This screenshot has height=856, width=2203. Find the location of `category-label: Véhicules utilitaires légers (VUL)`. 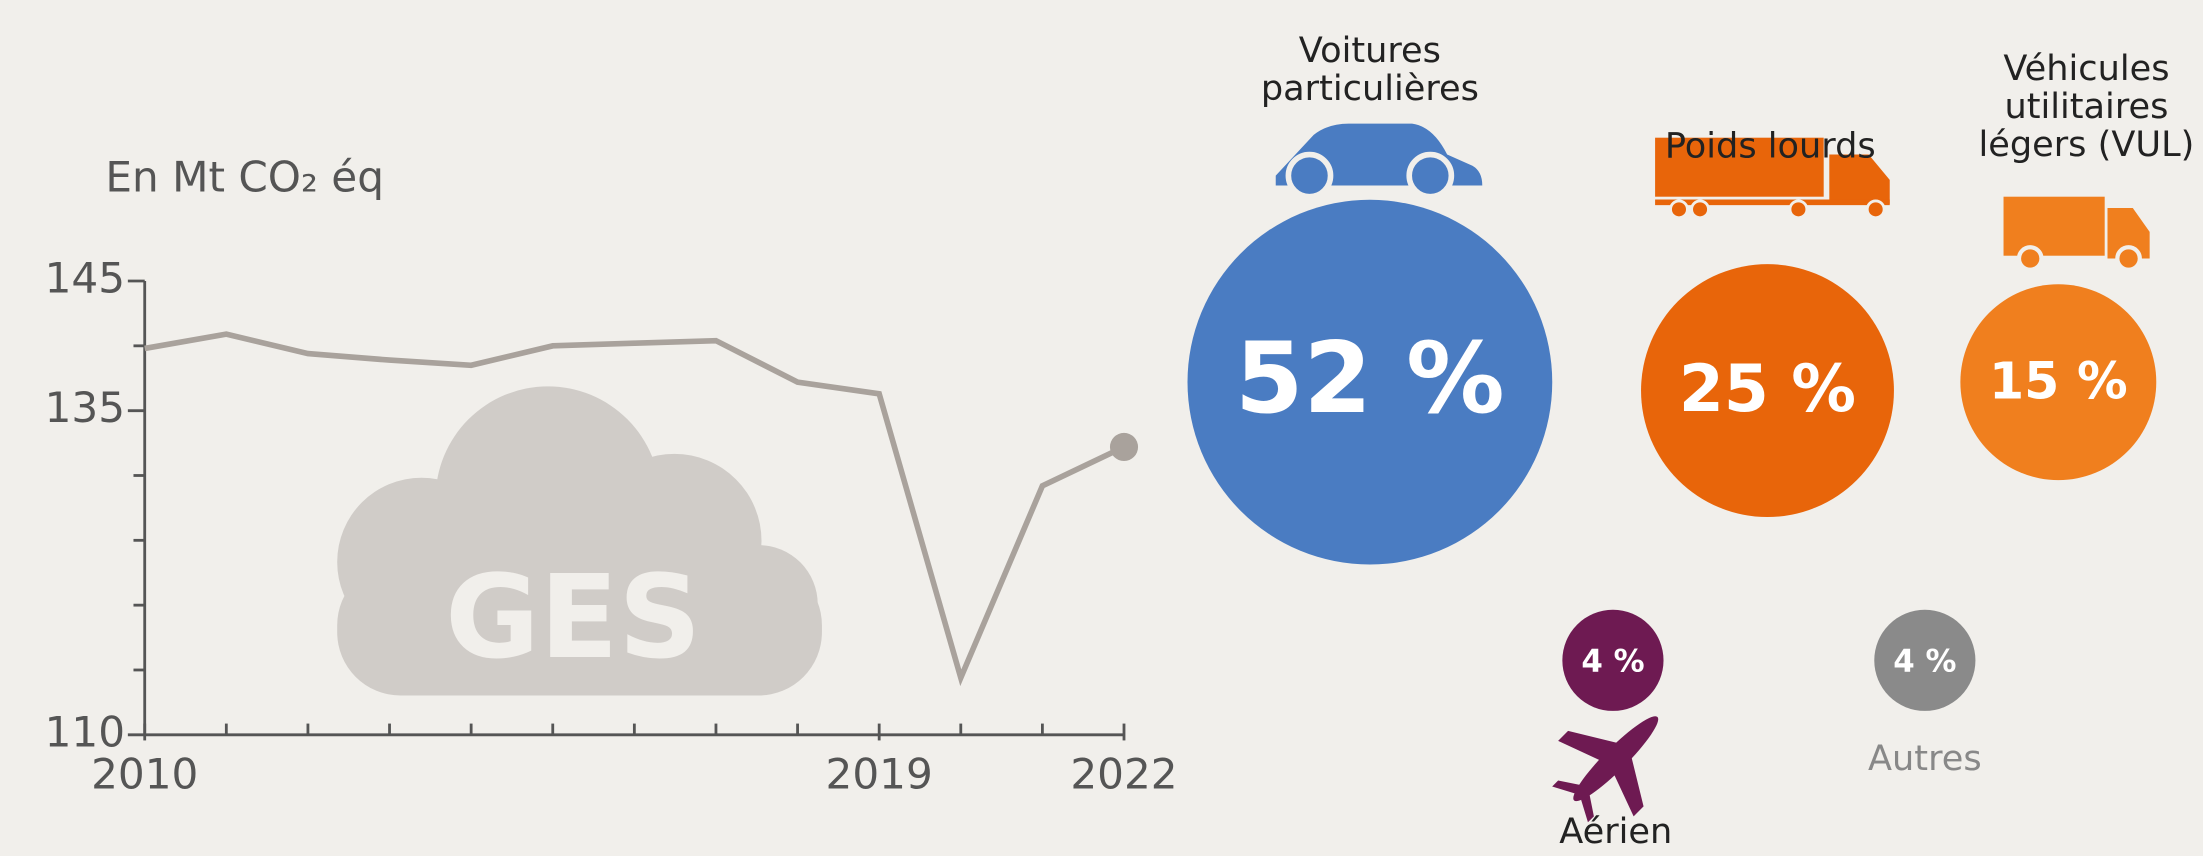

category-label: Véhicules utilitaires légers (VUL) is located at coordinates (2086, 106).